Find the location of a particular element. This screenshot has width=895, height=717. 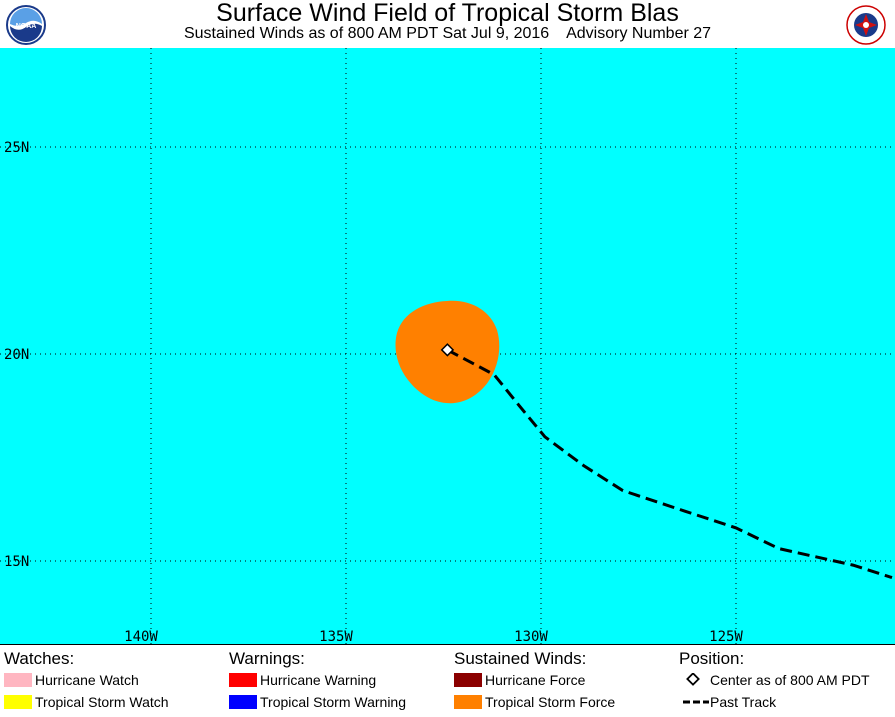

latitude-labels: 25N 20N 15N is located at coordinates (16, 355).